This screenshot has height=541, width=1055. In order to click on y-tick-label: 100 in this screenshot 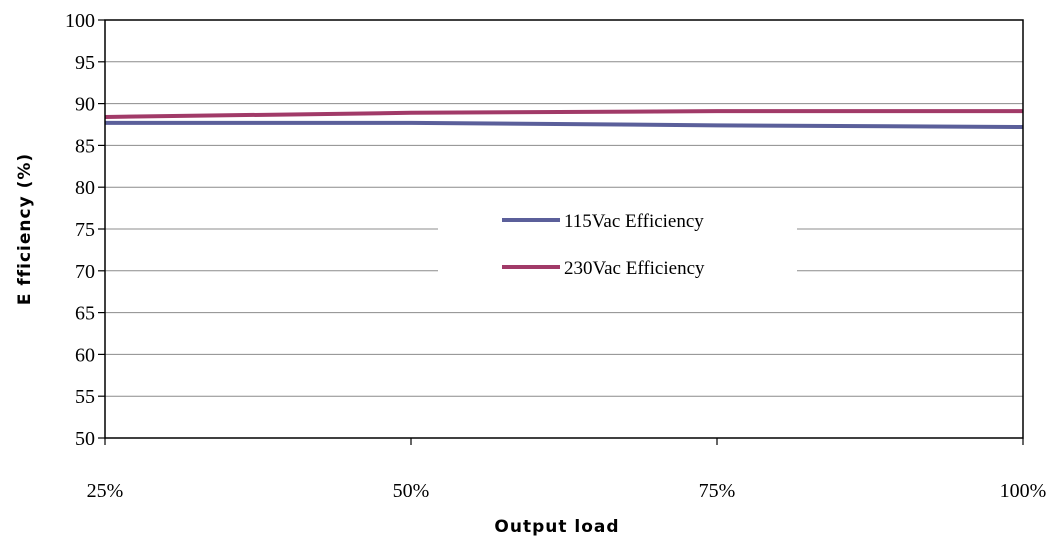, I will do `click(80, 21)`.